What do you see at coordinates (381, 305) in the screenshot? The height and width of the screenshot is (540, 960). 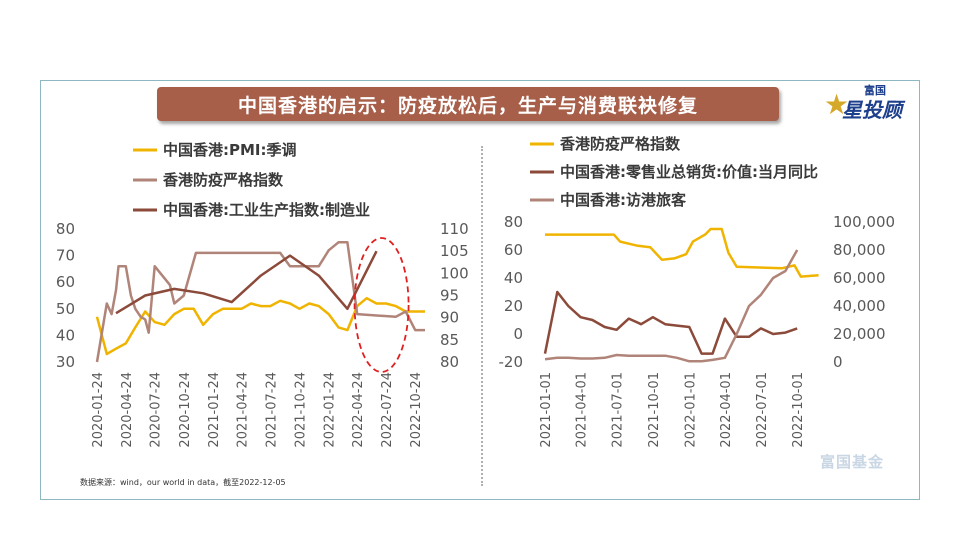 I see `highlight-ellipse` at bounding box center [381, 305].